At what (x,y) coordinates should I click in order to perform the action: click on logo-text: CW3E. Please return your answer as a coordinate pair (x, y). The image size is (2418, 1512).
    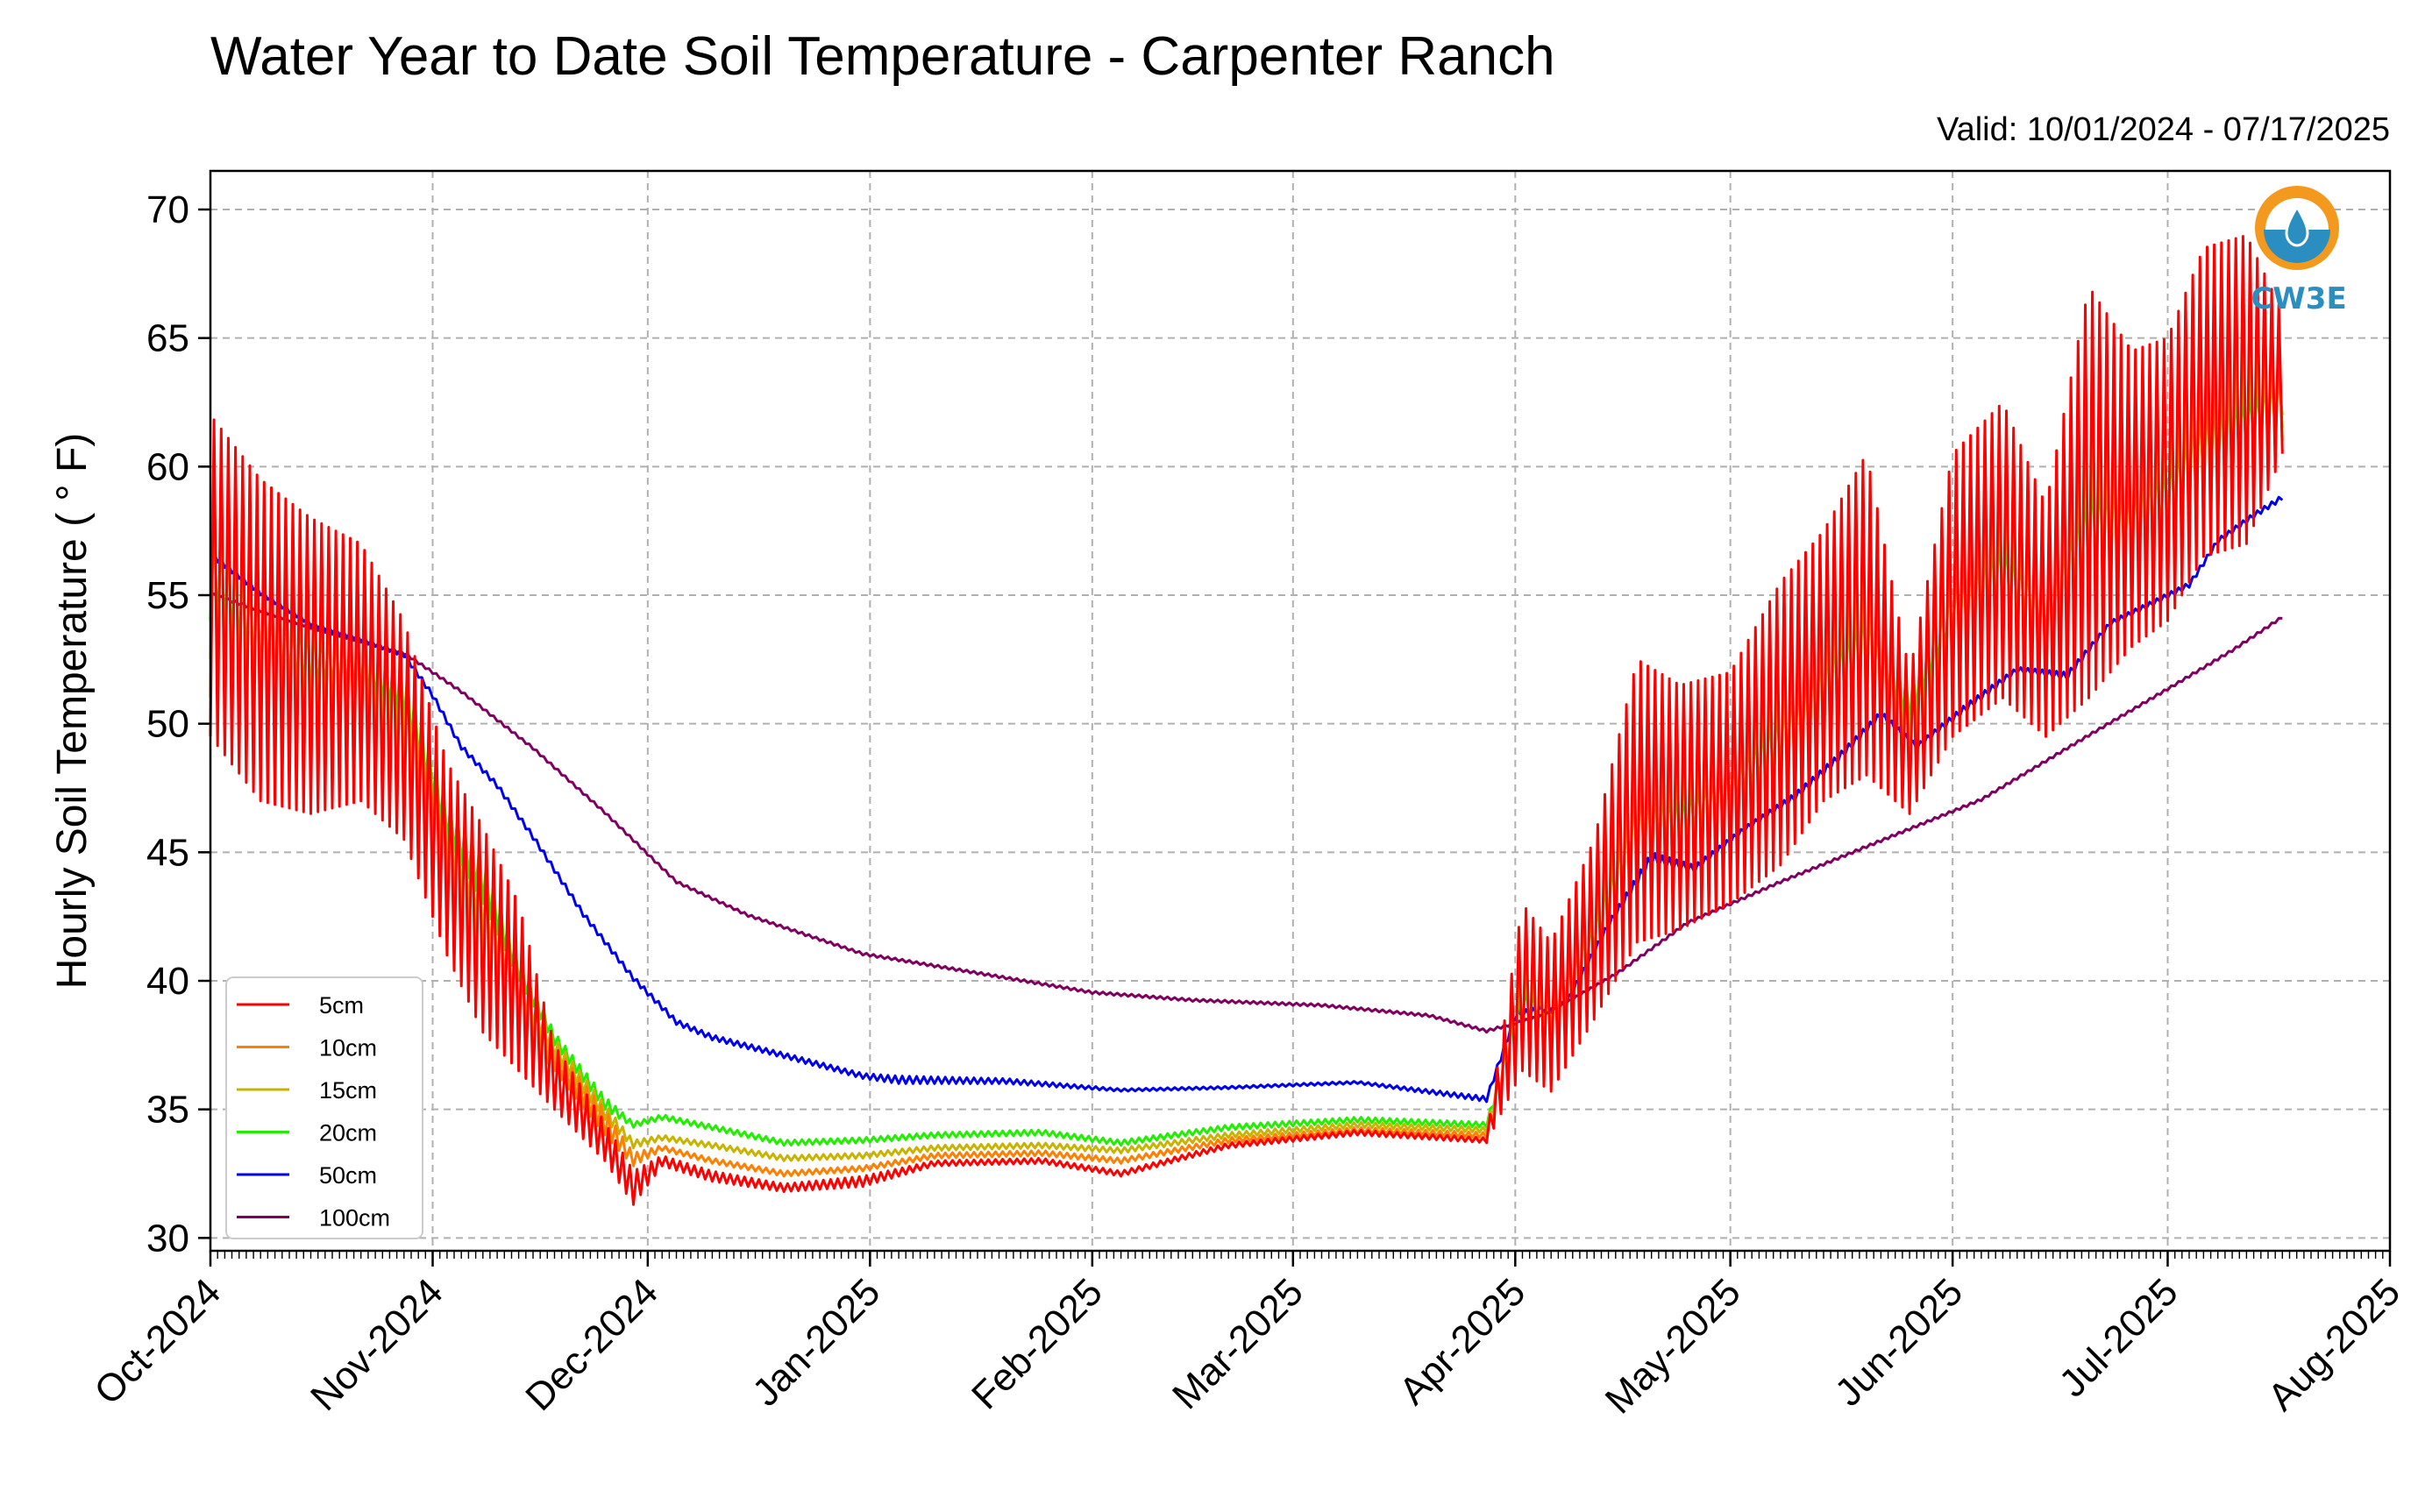
    Looking at the image, I should click on (2298, 298).